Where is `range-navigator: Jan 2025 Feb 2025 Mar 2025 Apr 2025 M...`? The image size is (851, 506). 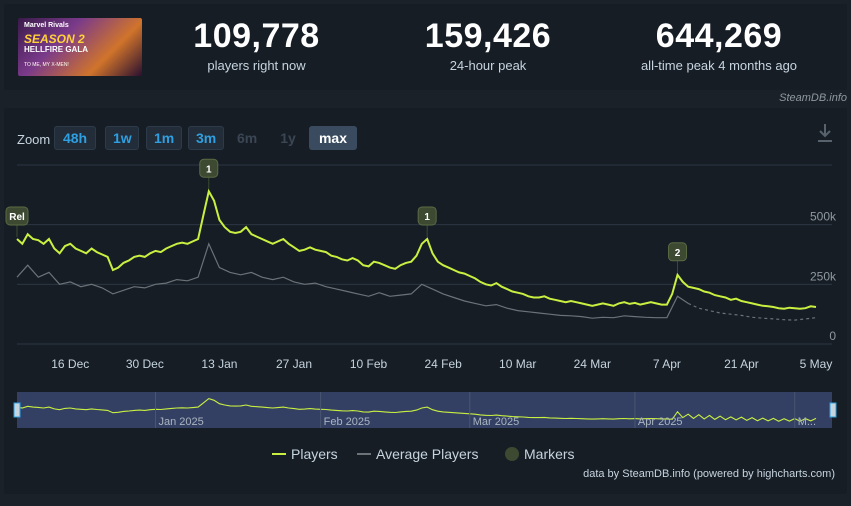 range-navigator: Jan 2025 Feb 2025 Mar 2025 Apr 2025 M... is located at coordinates (425, 410).